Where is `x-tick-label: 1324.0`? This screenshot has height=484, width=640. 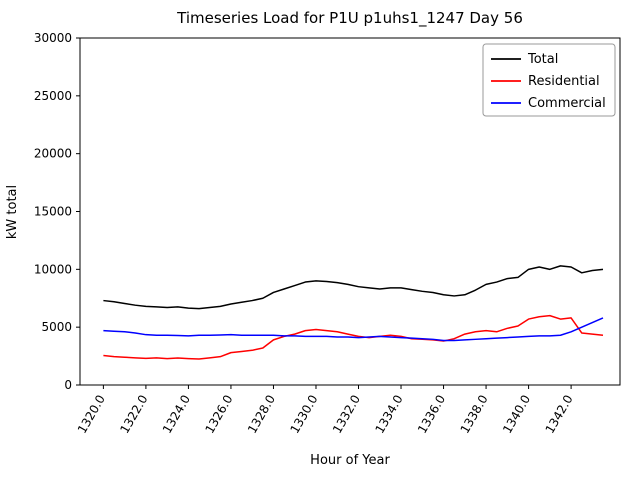
x-tick-label: 1324.0 is located at coordinates (176, 414).